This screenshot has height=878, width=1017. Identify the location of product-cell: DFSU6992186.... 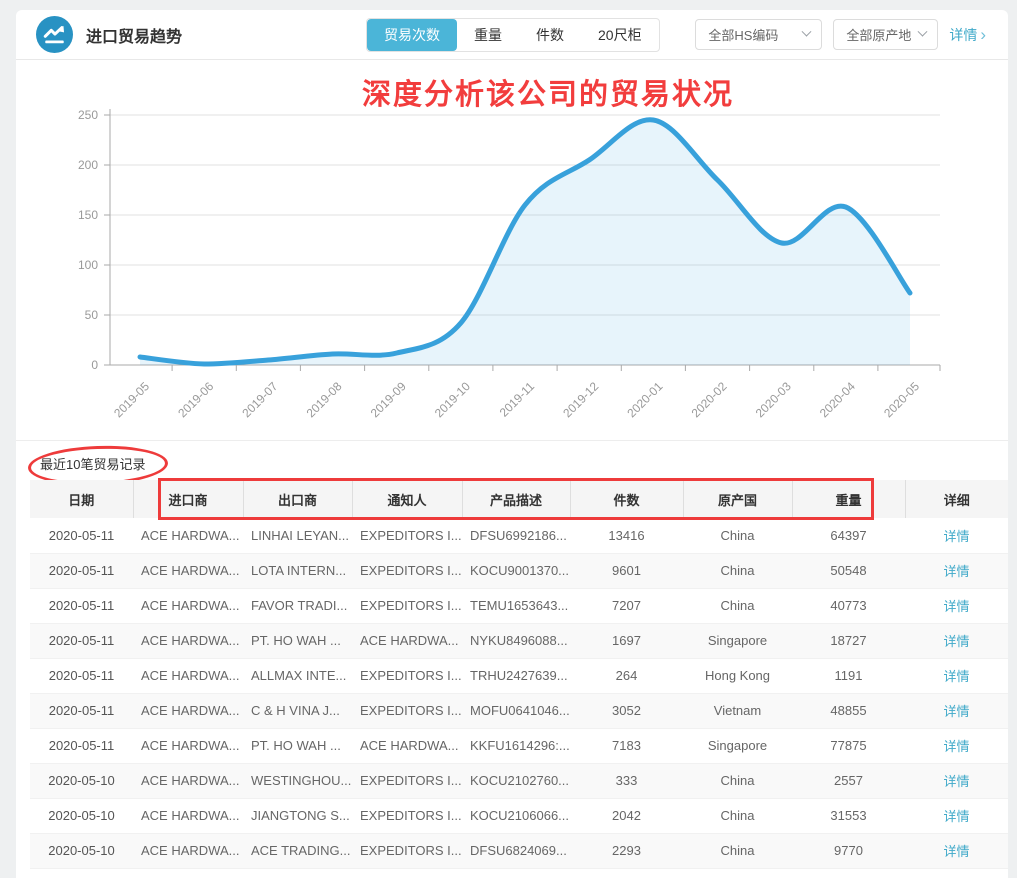
(518, 535).